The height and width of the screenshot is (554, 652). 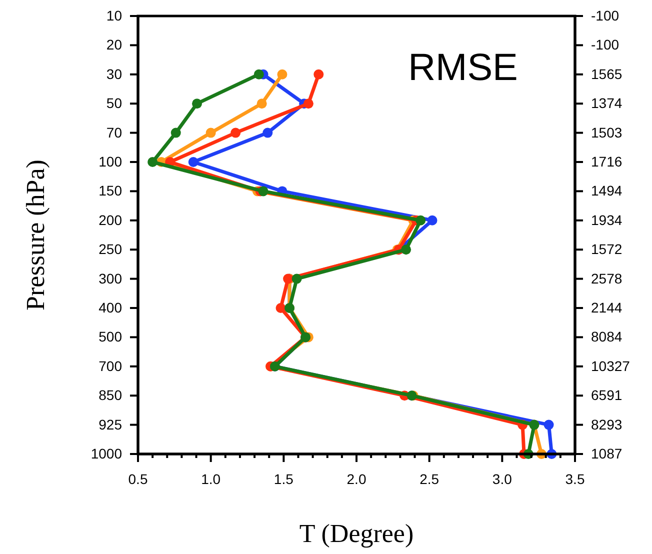 What do you see at coordinates (110, 366) in the screenshot?
I see `y-tick-label: 700` at bounding box center [110, 366].